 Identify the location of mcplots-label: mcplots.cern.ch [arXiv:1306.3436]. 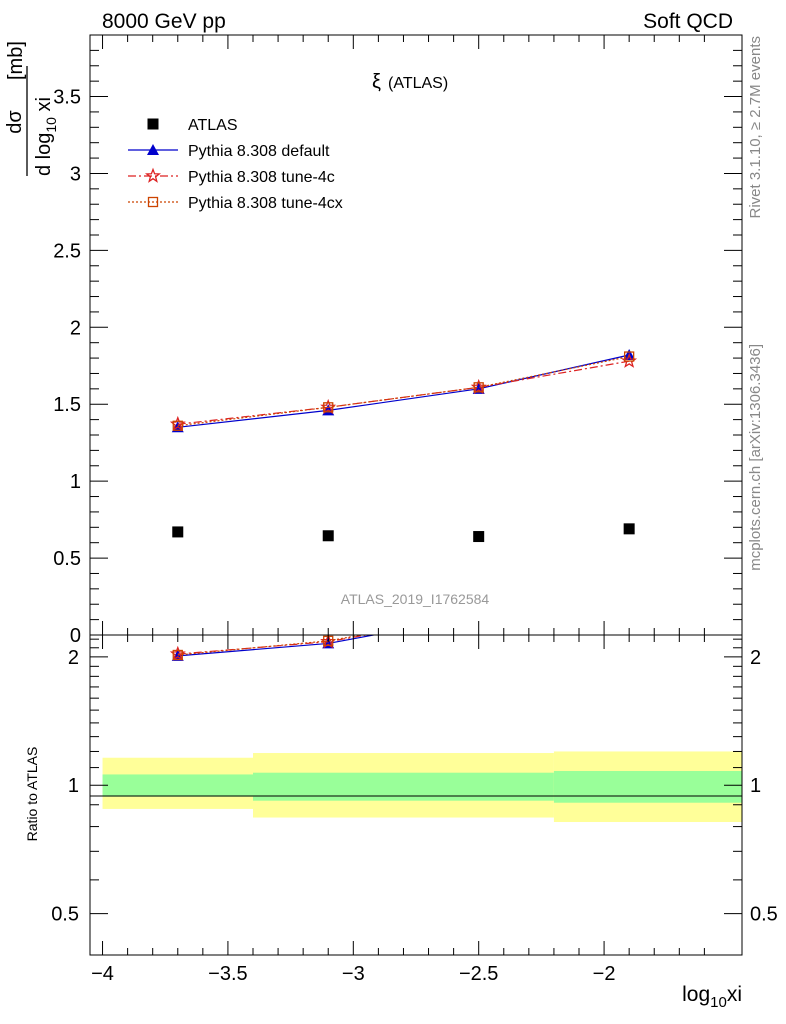
(755, 457).